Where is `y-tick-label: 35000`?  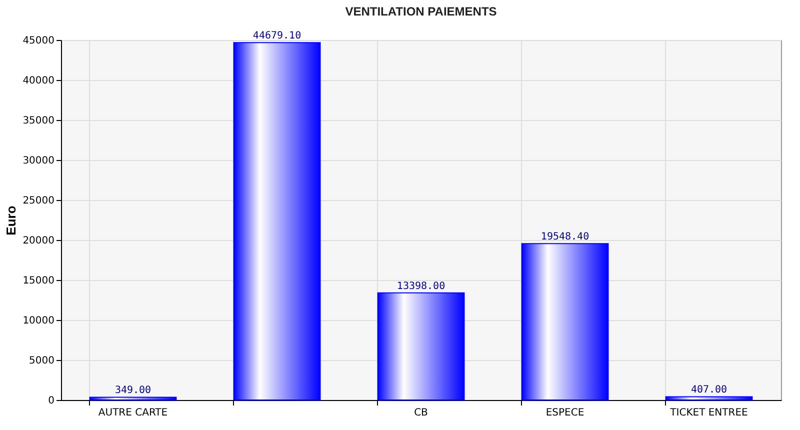
y-tick-label: 35000 is located at coordinates (38, 121).